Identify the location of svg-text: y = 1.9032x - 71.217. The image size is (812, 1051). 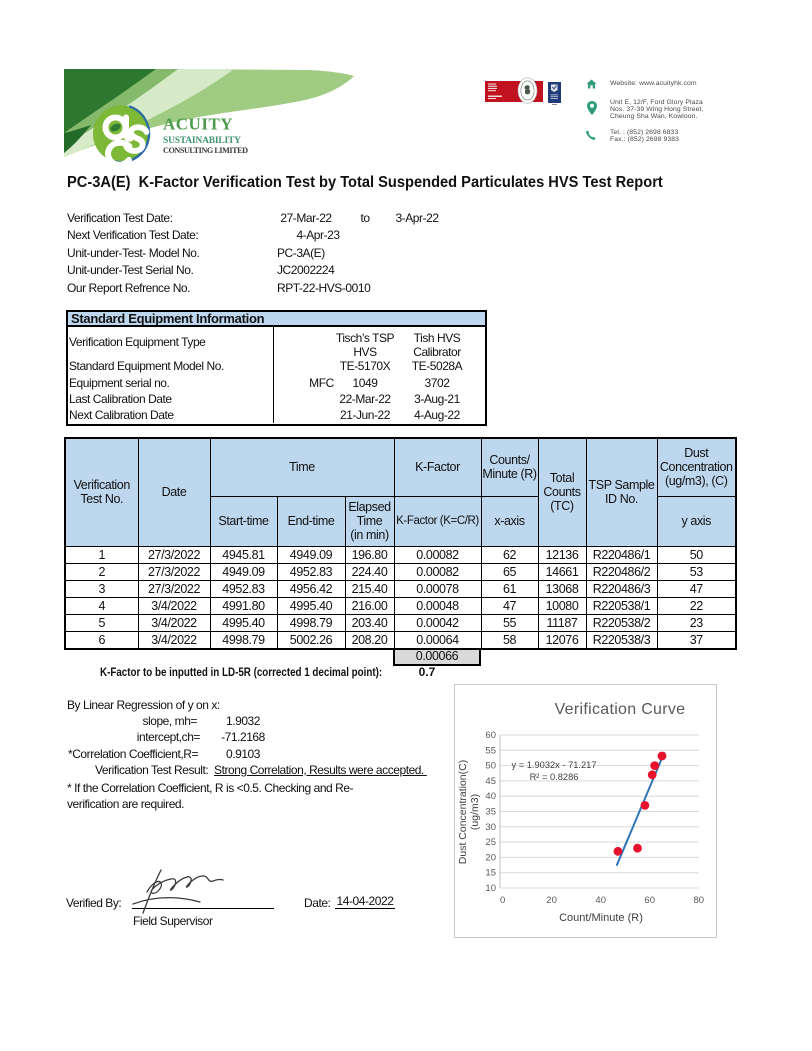
(553, 765).